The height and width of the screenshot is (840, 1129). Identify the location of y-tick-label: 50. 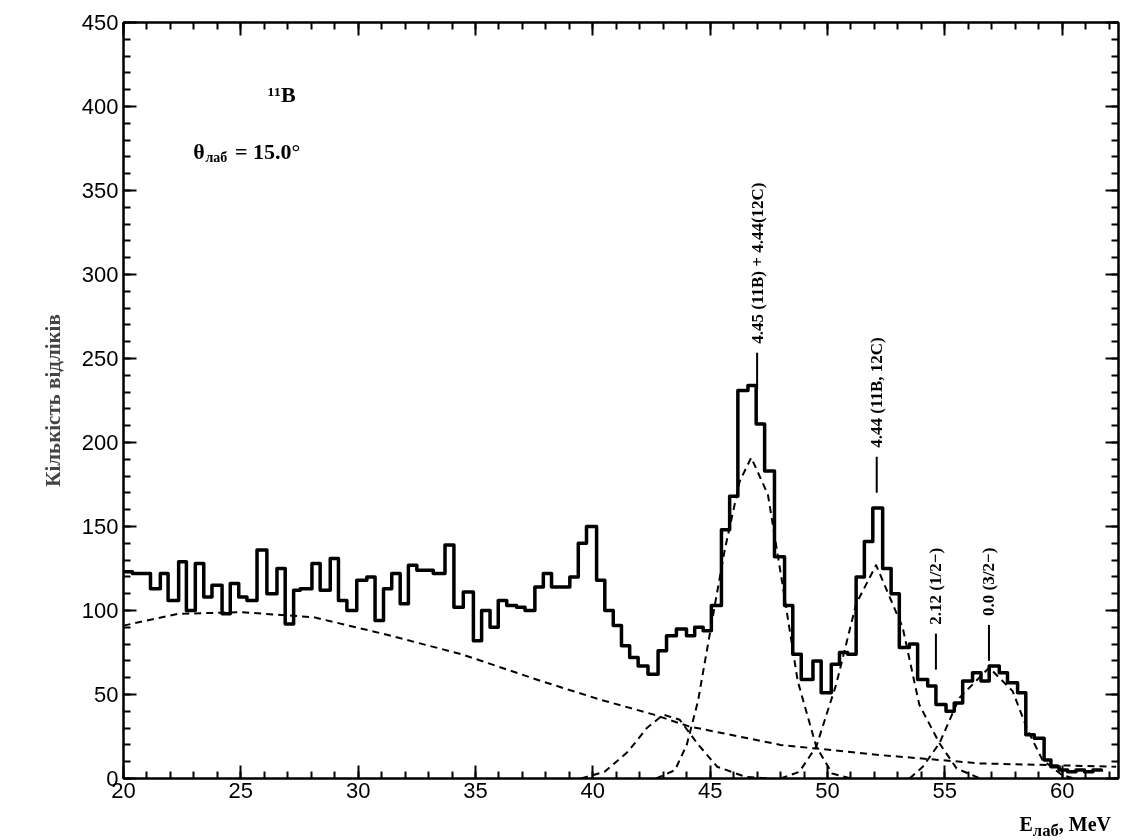
(106, 694).